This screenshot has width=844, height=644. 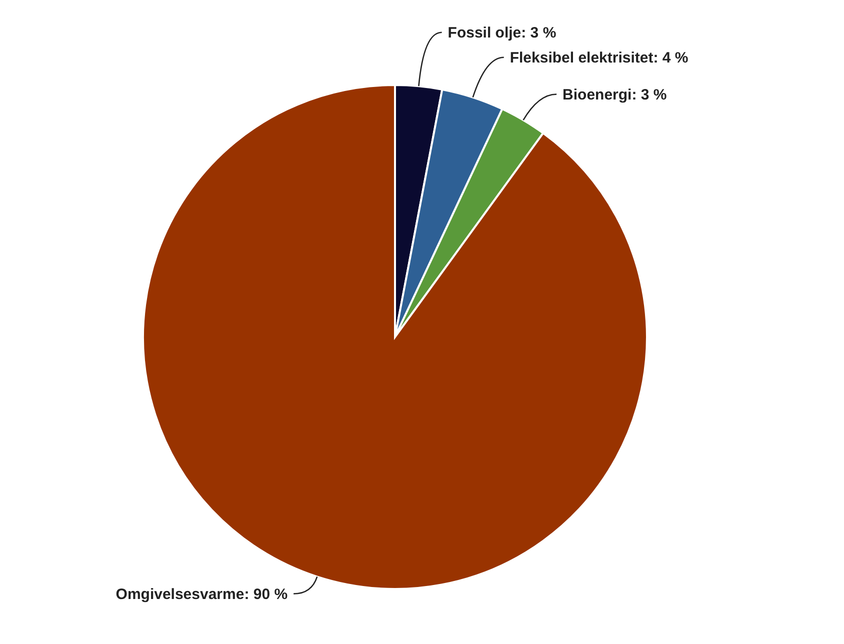 I want to click on slice-label: Omgivelsesvarme: 90 %, so click(x=202, y=594).